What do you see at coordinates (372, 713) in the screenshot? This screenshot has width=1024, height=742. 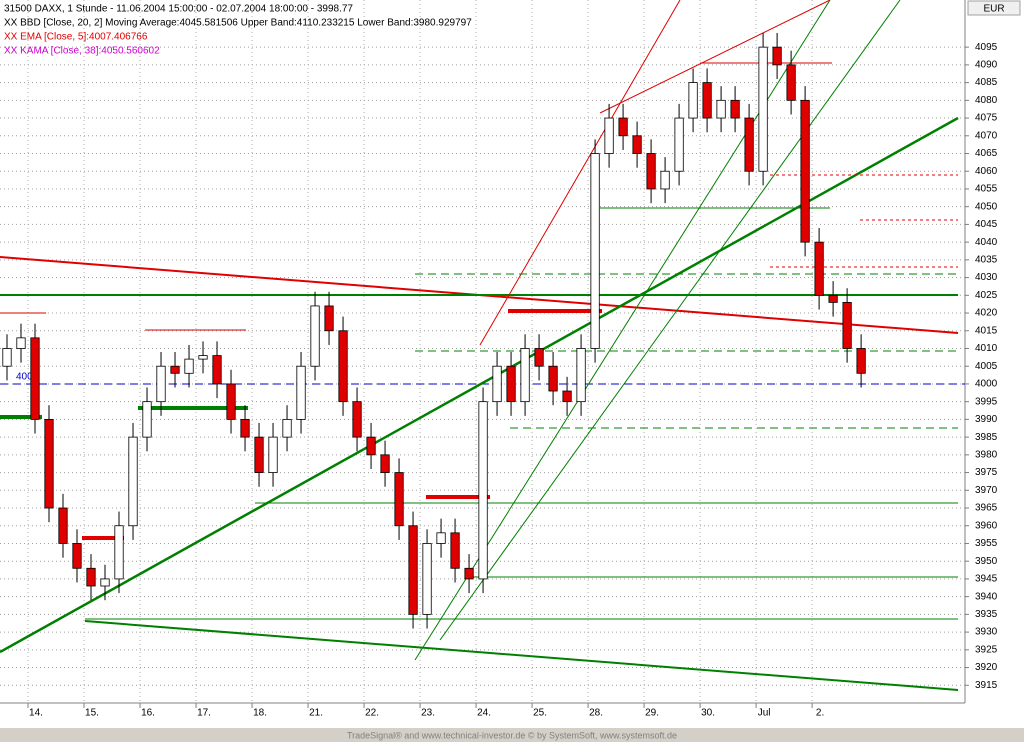 I see `x-tick-label: 22.` at bounding box center [372, 713].